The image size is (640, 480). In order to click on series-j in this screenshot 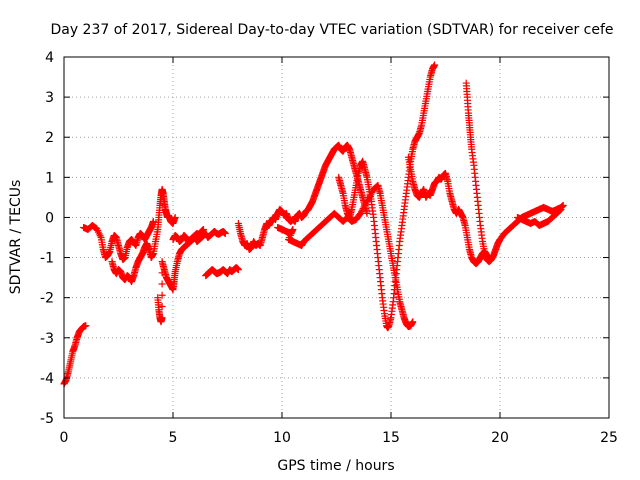, I will do `click(448, 210)`.